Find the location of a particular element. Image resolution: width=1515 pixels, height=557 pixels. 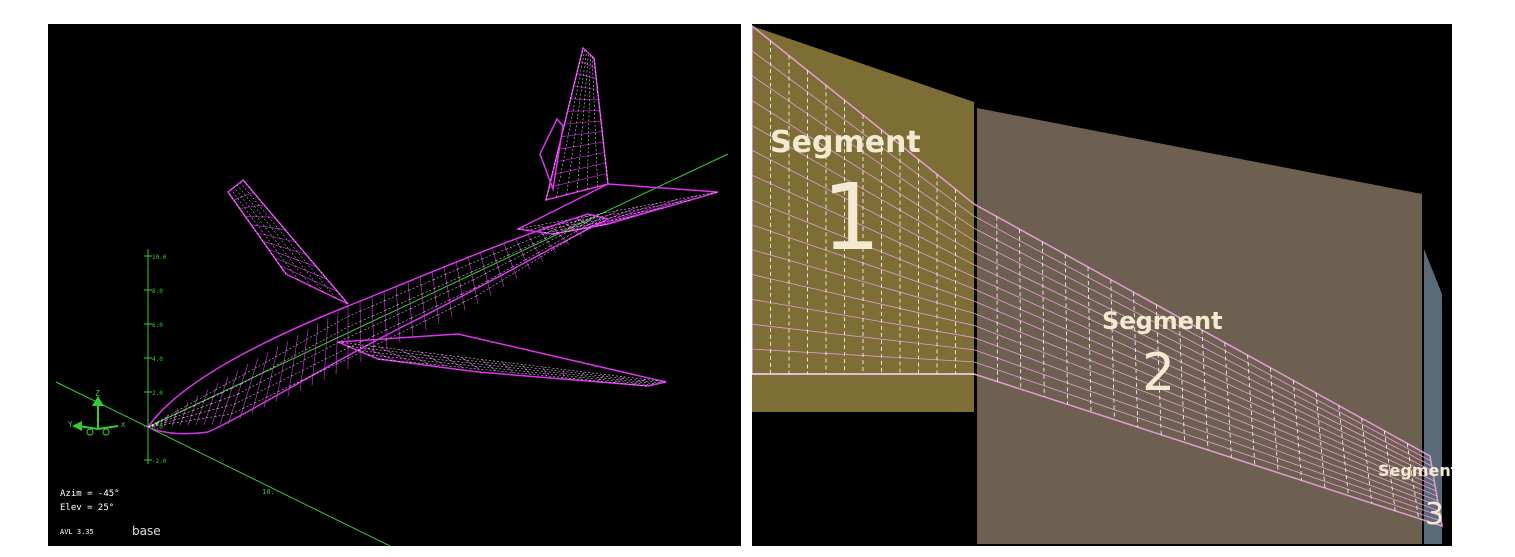

vertical-axis-tick-label: 8.0 is located at coordinates (157, 291).